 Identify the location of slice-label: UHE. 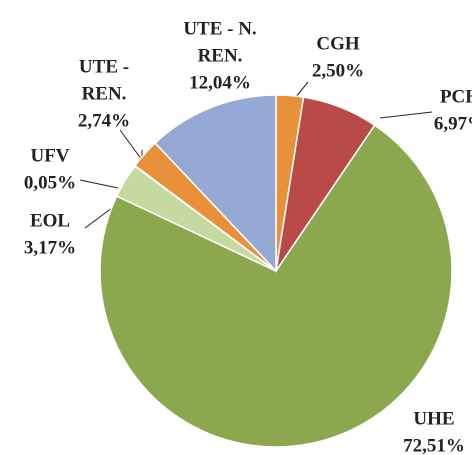
(433, 418).